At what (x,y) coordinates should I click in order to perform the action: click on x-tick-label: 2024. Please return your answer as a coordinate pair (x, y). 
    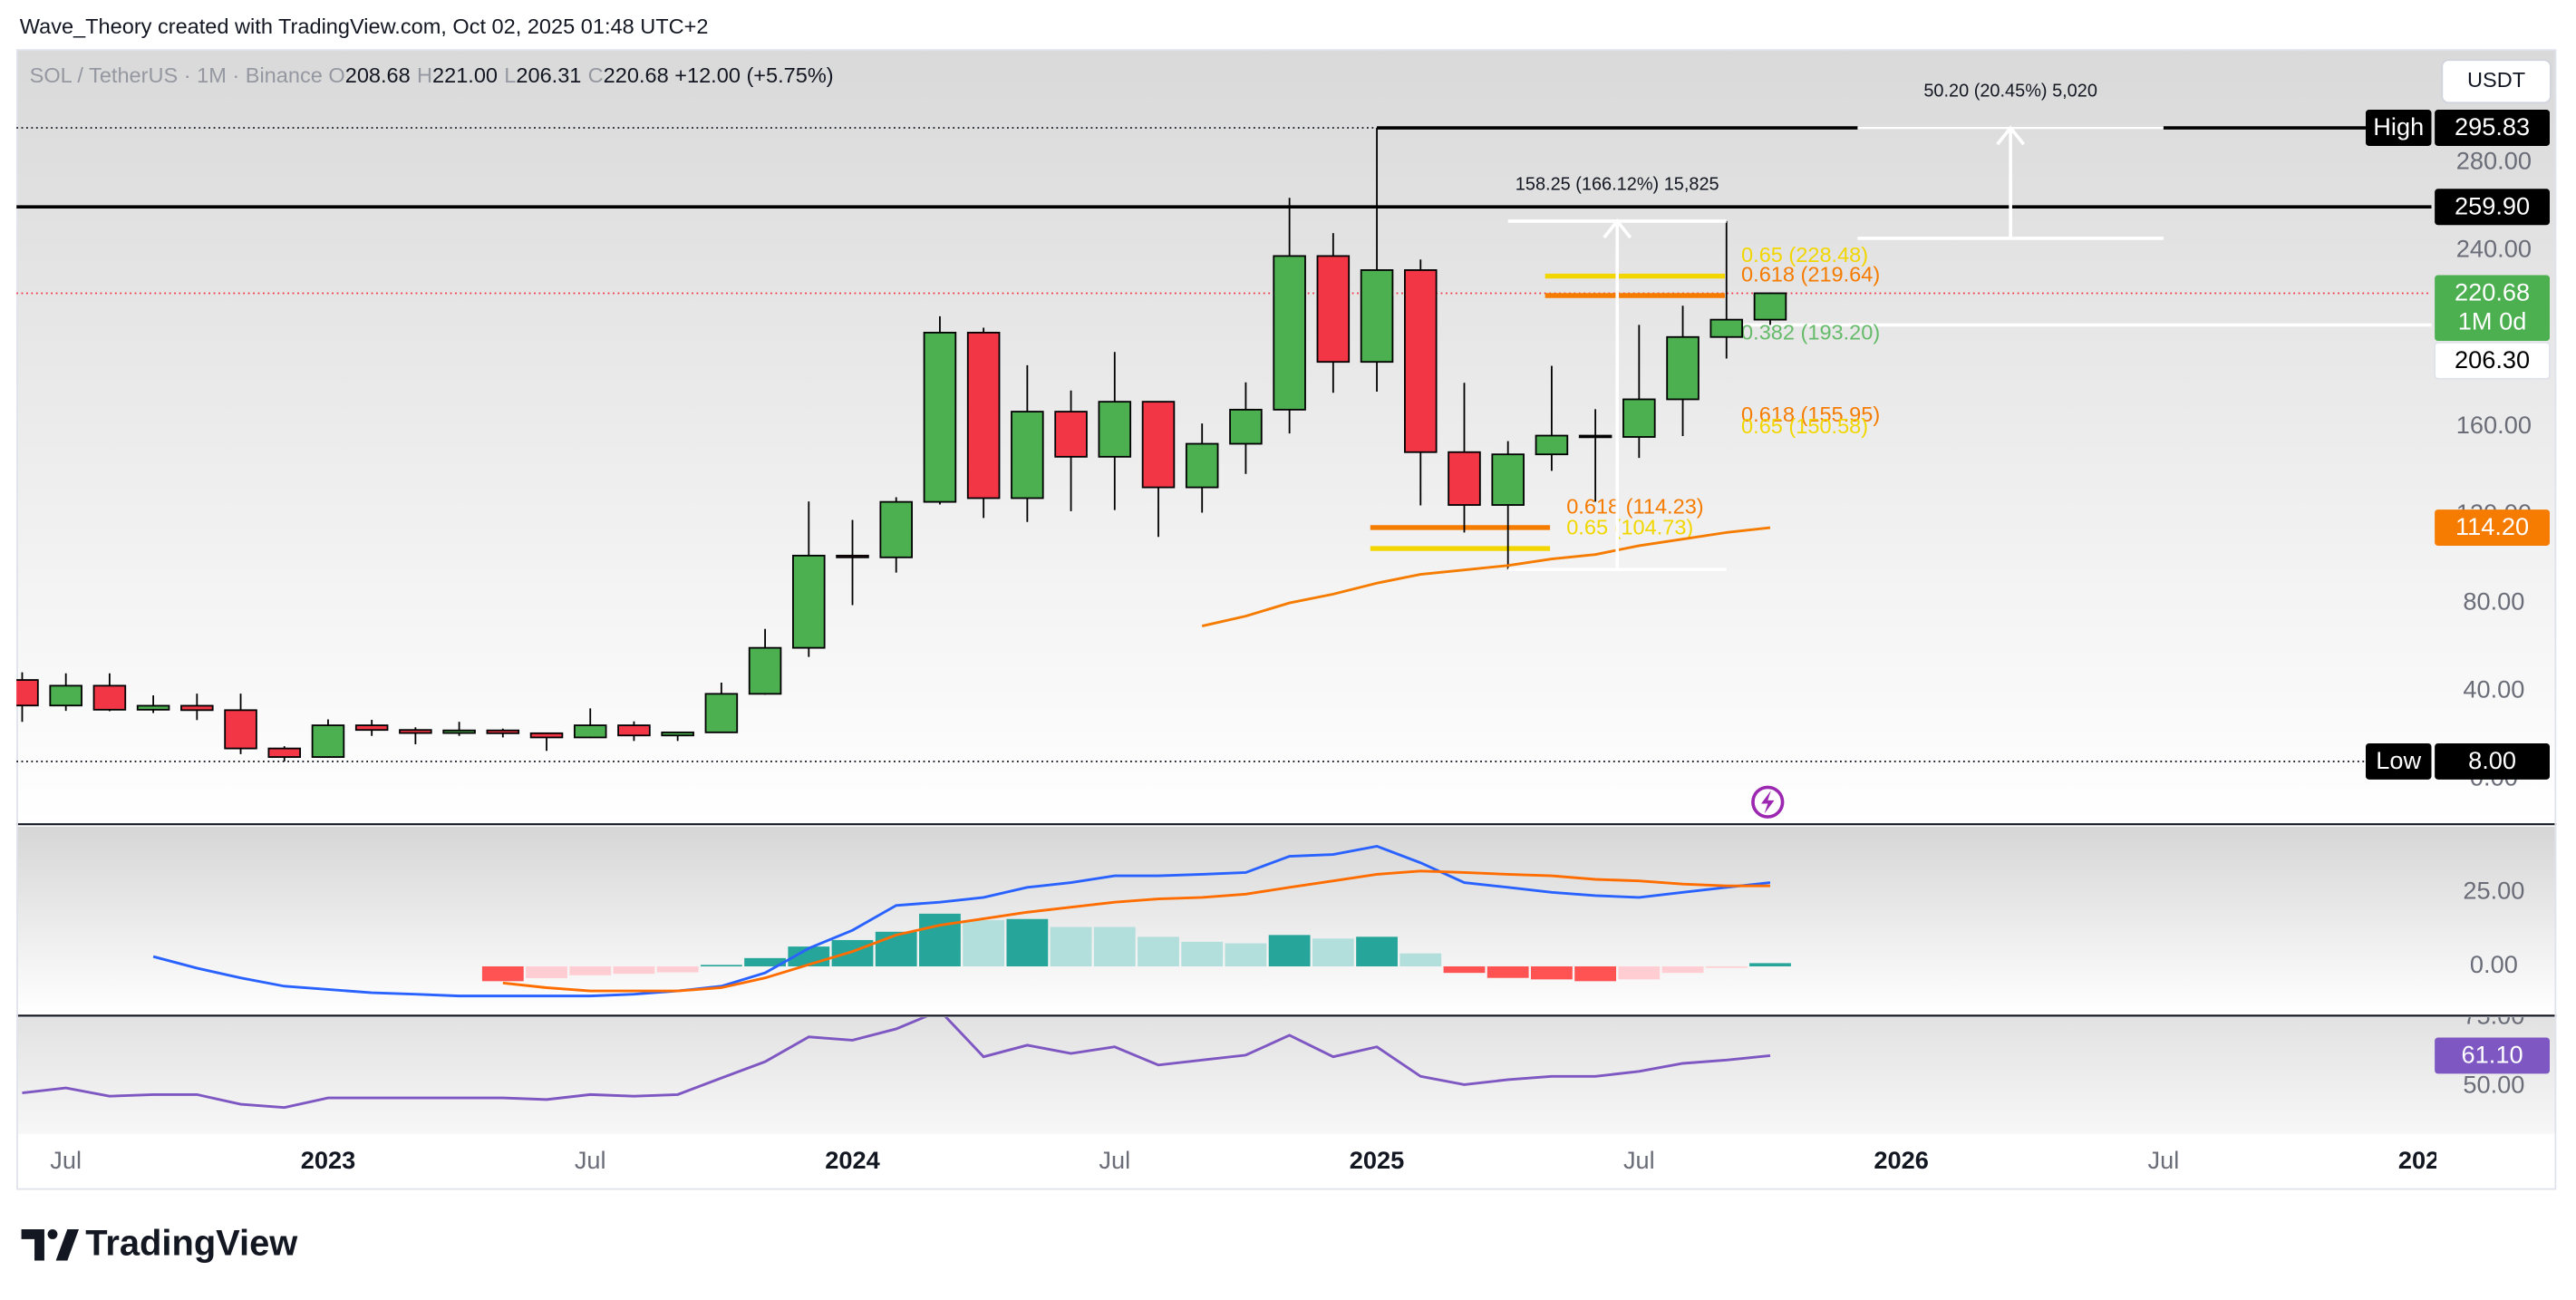
    Looking at the image, I should click on (852, 1160).